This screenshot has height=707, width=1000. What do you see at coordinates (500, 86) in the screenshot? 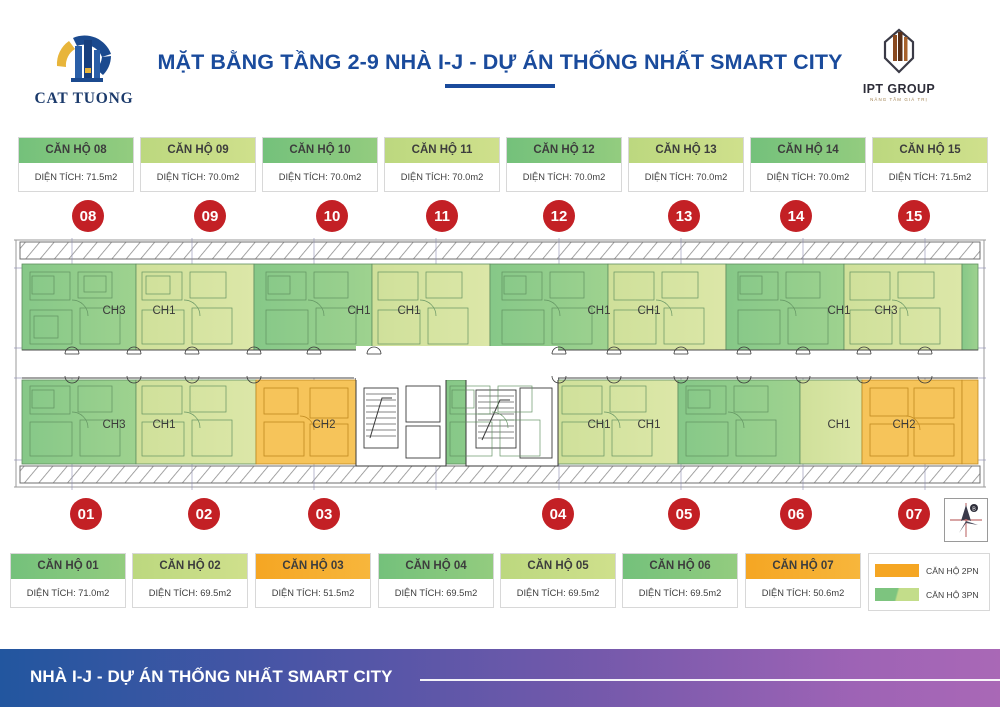
I see `title-underline` at bounding box center [500, 86].